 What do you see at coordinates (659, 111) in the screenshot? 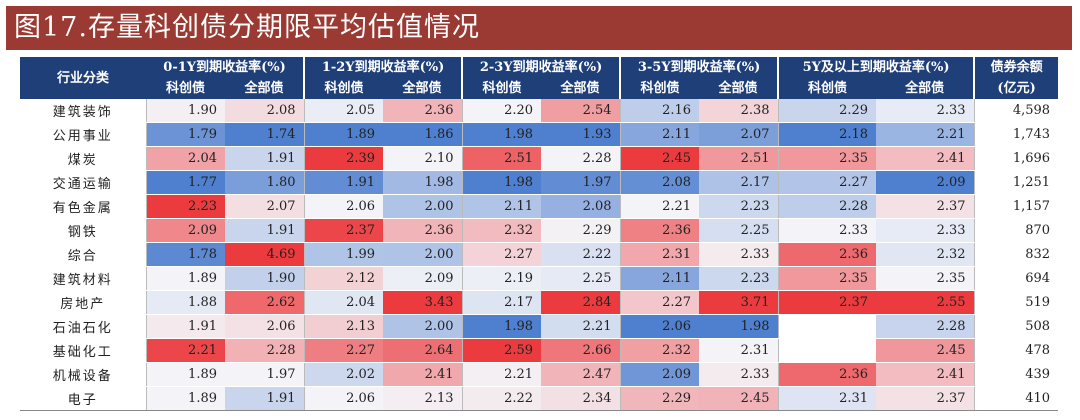
I see `yield-cell: 2.16` at bounding box center [659, 111].